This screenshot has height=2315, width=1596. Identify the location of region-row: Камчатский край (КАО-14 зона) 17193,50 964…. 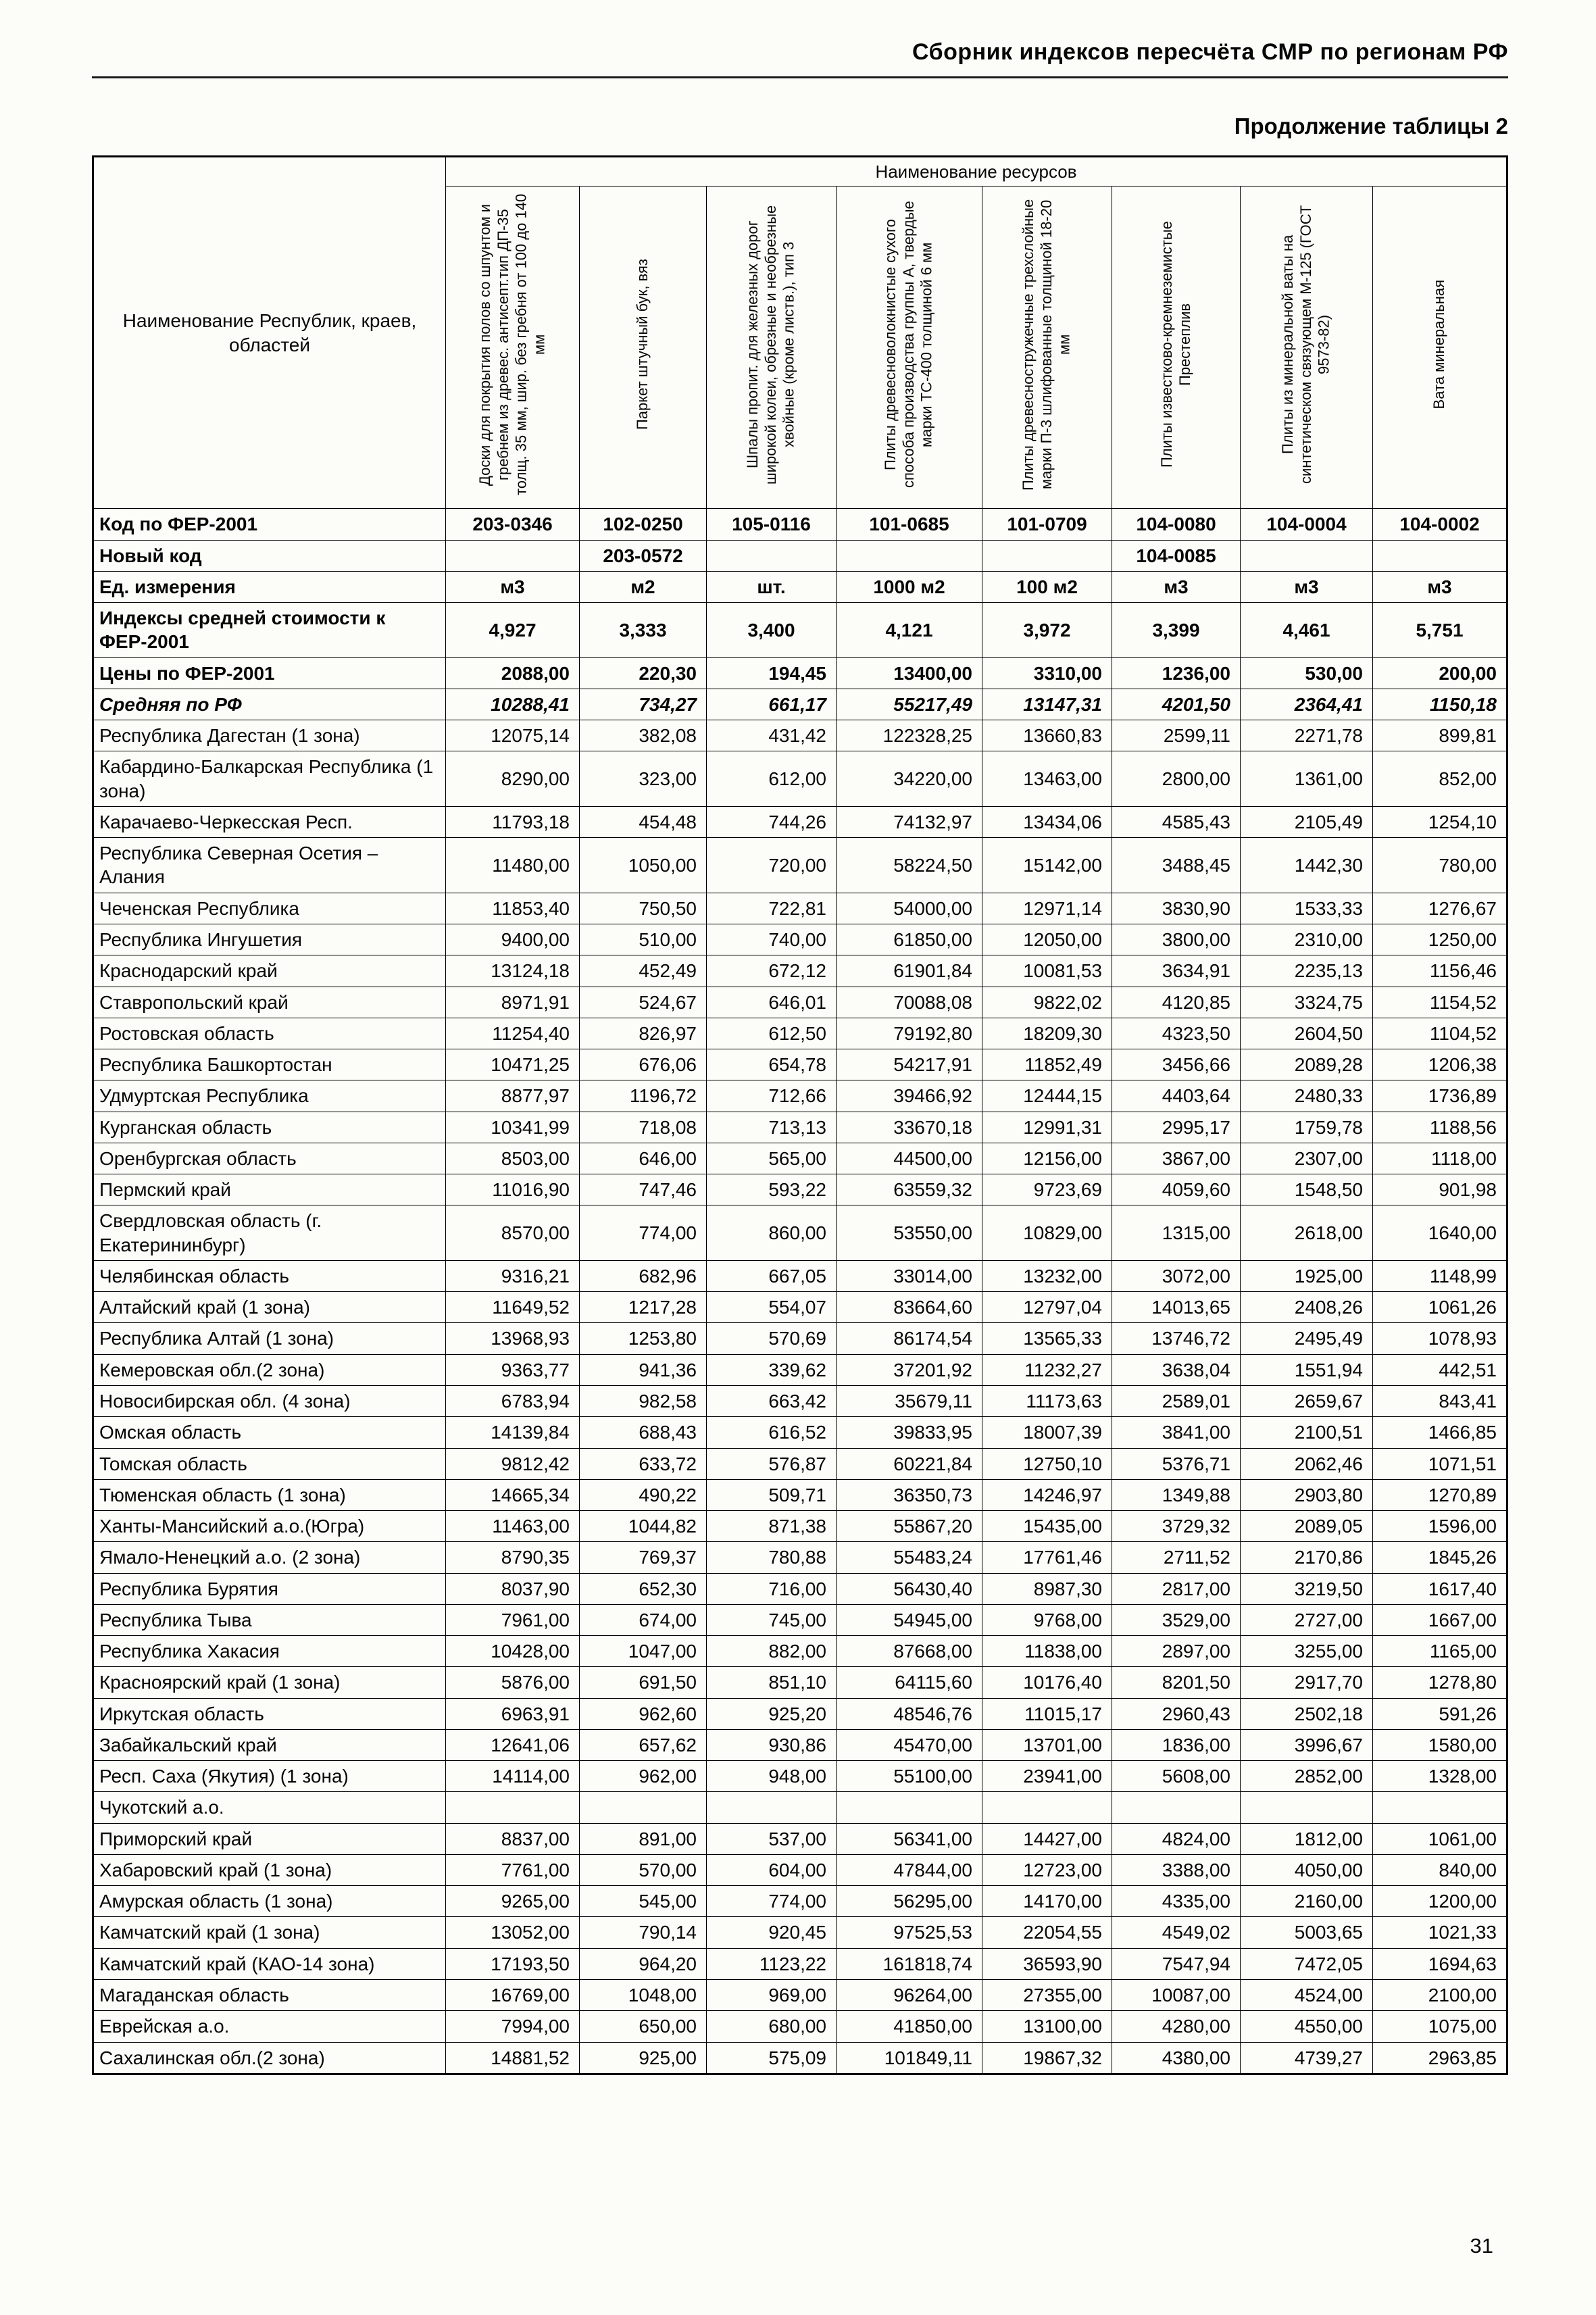
(800, 1964).